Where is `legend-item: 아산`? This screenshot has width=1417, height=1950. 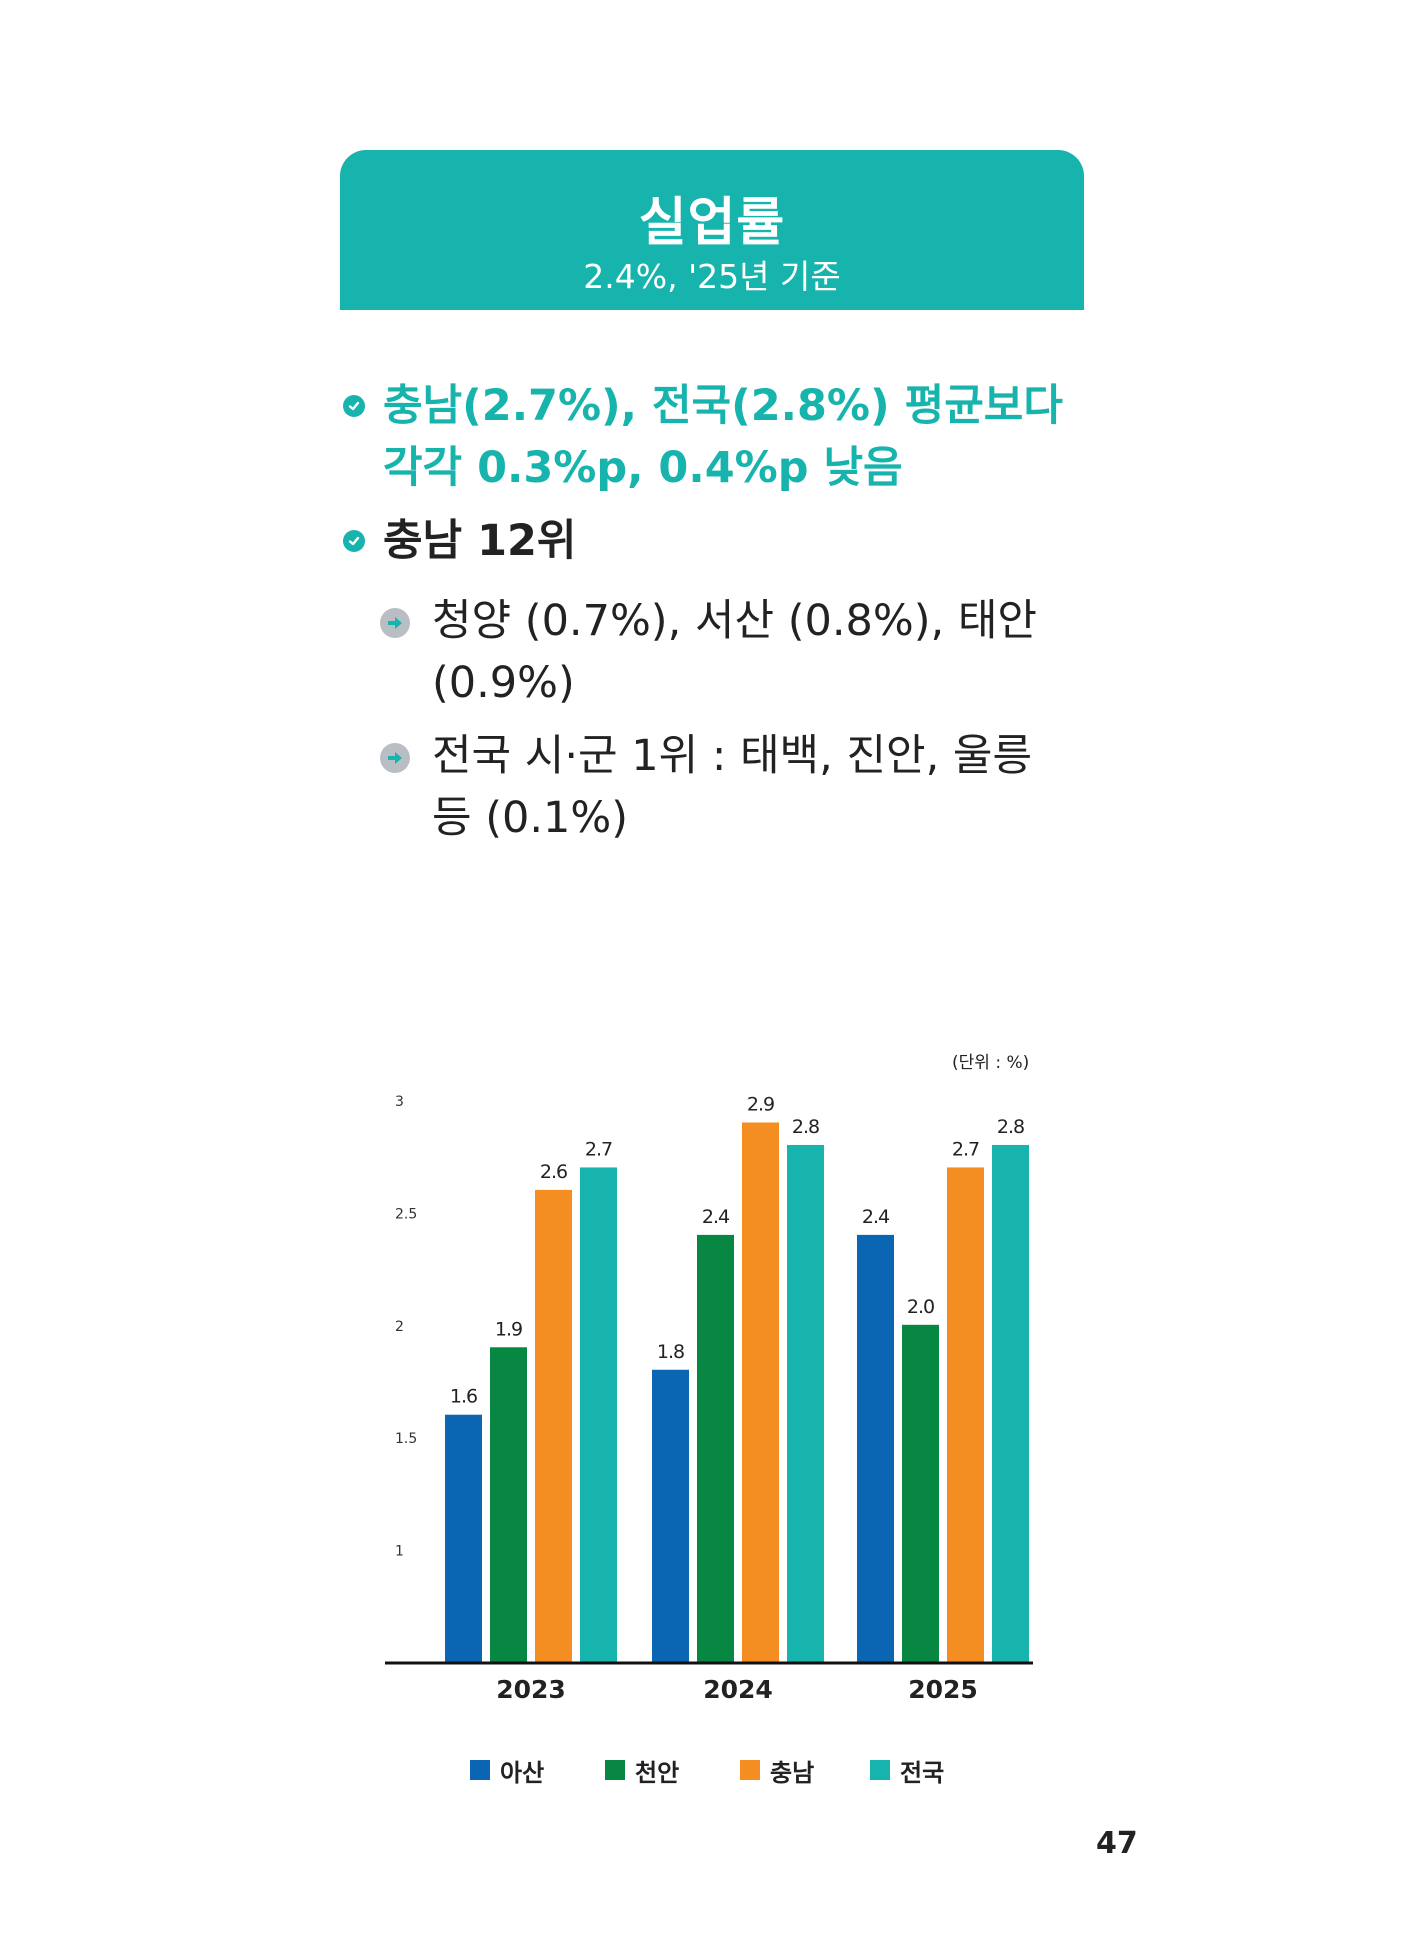 legend-item: 아산 is located at coordinates (507, 1771).